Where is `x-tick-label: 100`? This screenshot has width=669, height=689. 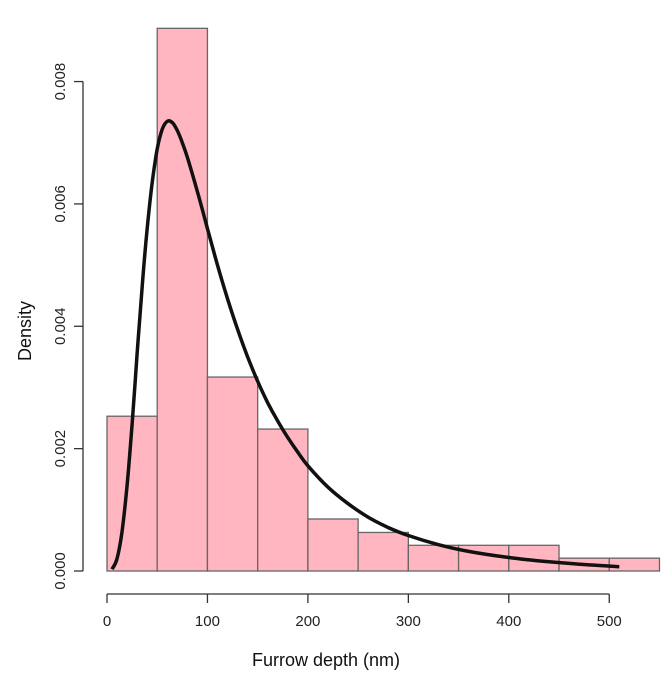
x-tick-label: 100 is located at coordinates (207, 621).